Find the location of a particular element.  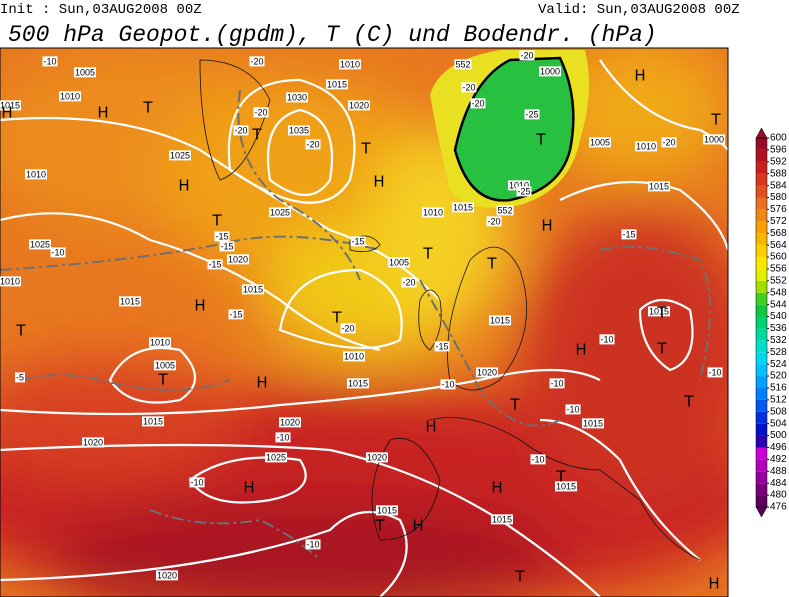

colorbar-label: 484 is located at coordinates (778, 483).